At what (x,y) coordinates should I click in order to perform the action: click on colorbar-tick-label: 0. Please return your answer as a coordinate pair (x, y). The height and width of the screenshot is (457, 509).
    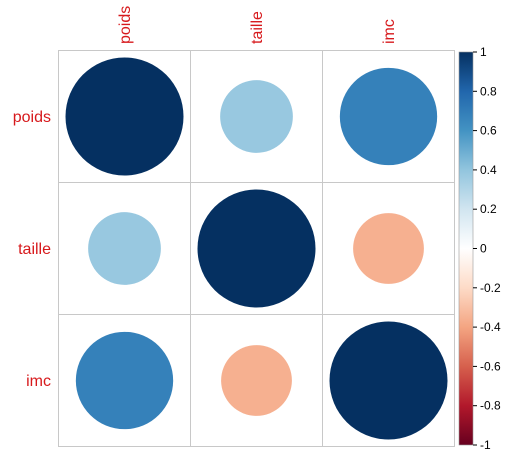
    Looking at the image, I should click on (483, 249).